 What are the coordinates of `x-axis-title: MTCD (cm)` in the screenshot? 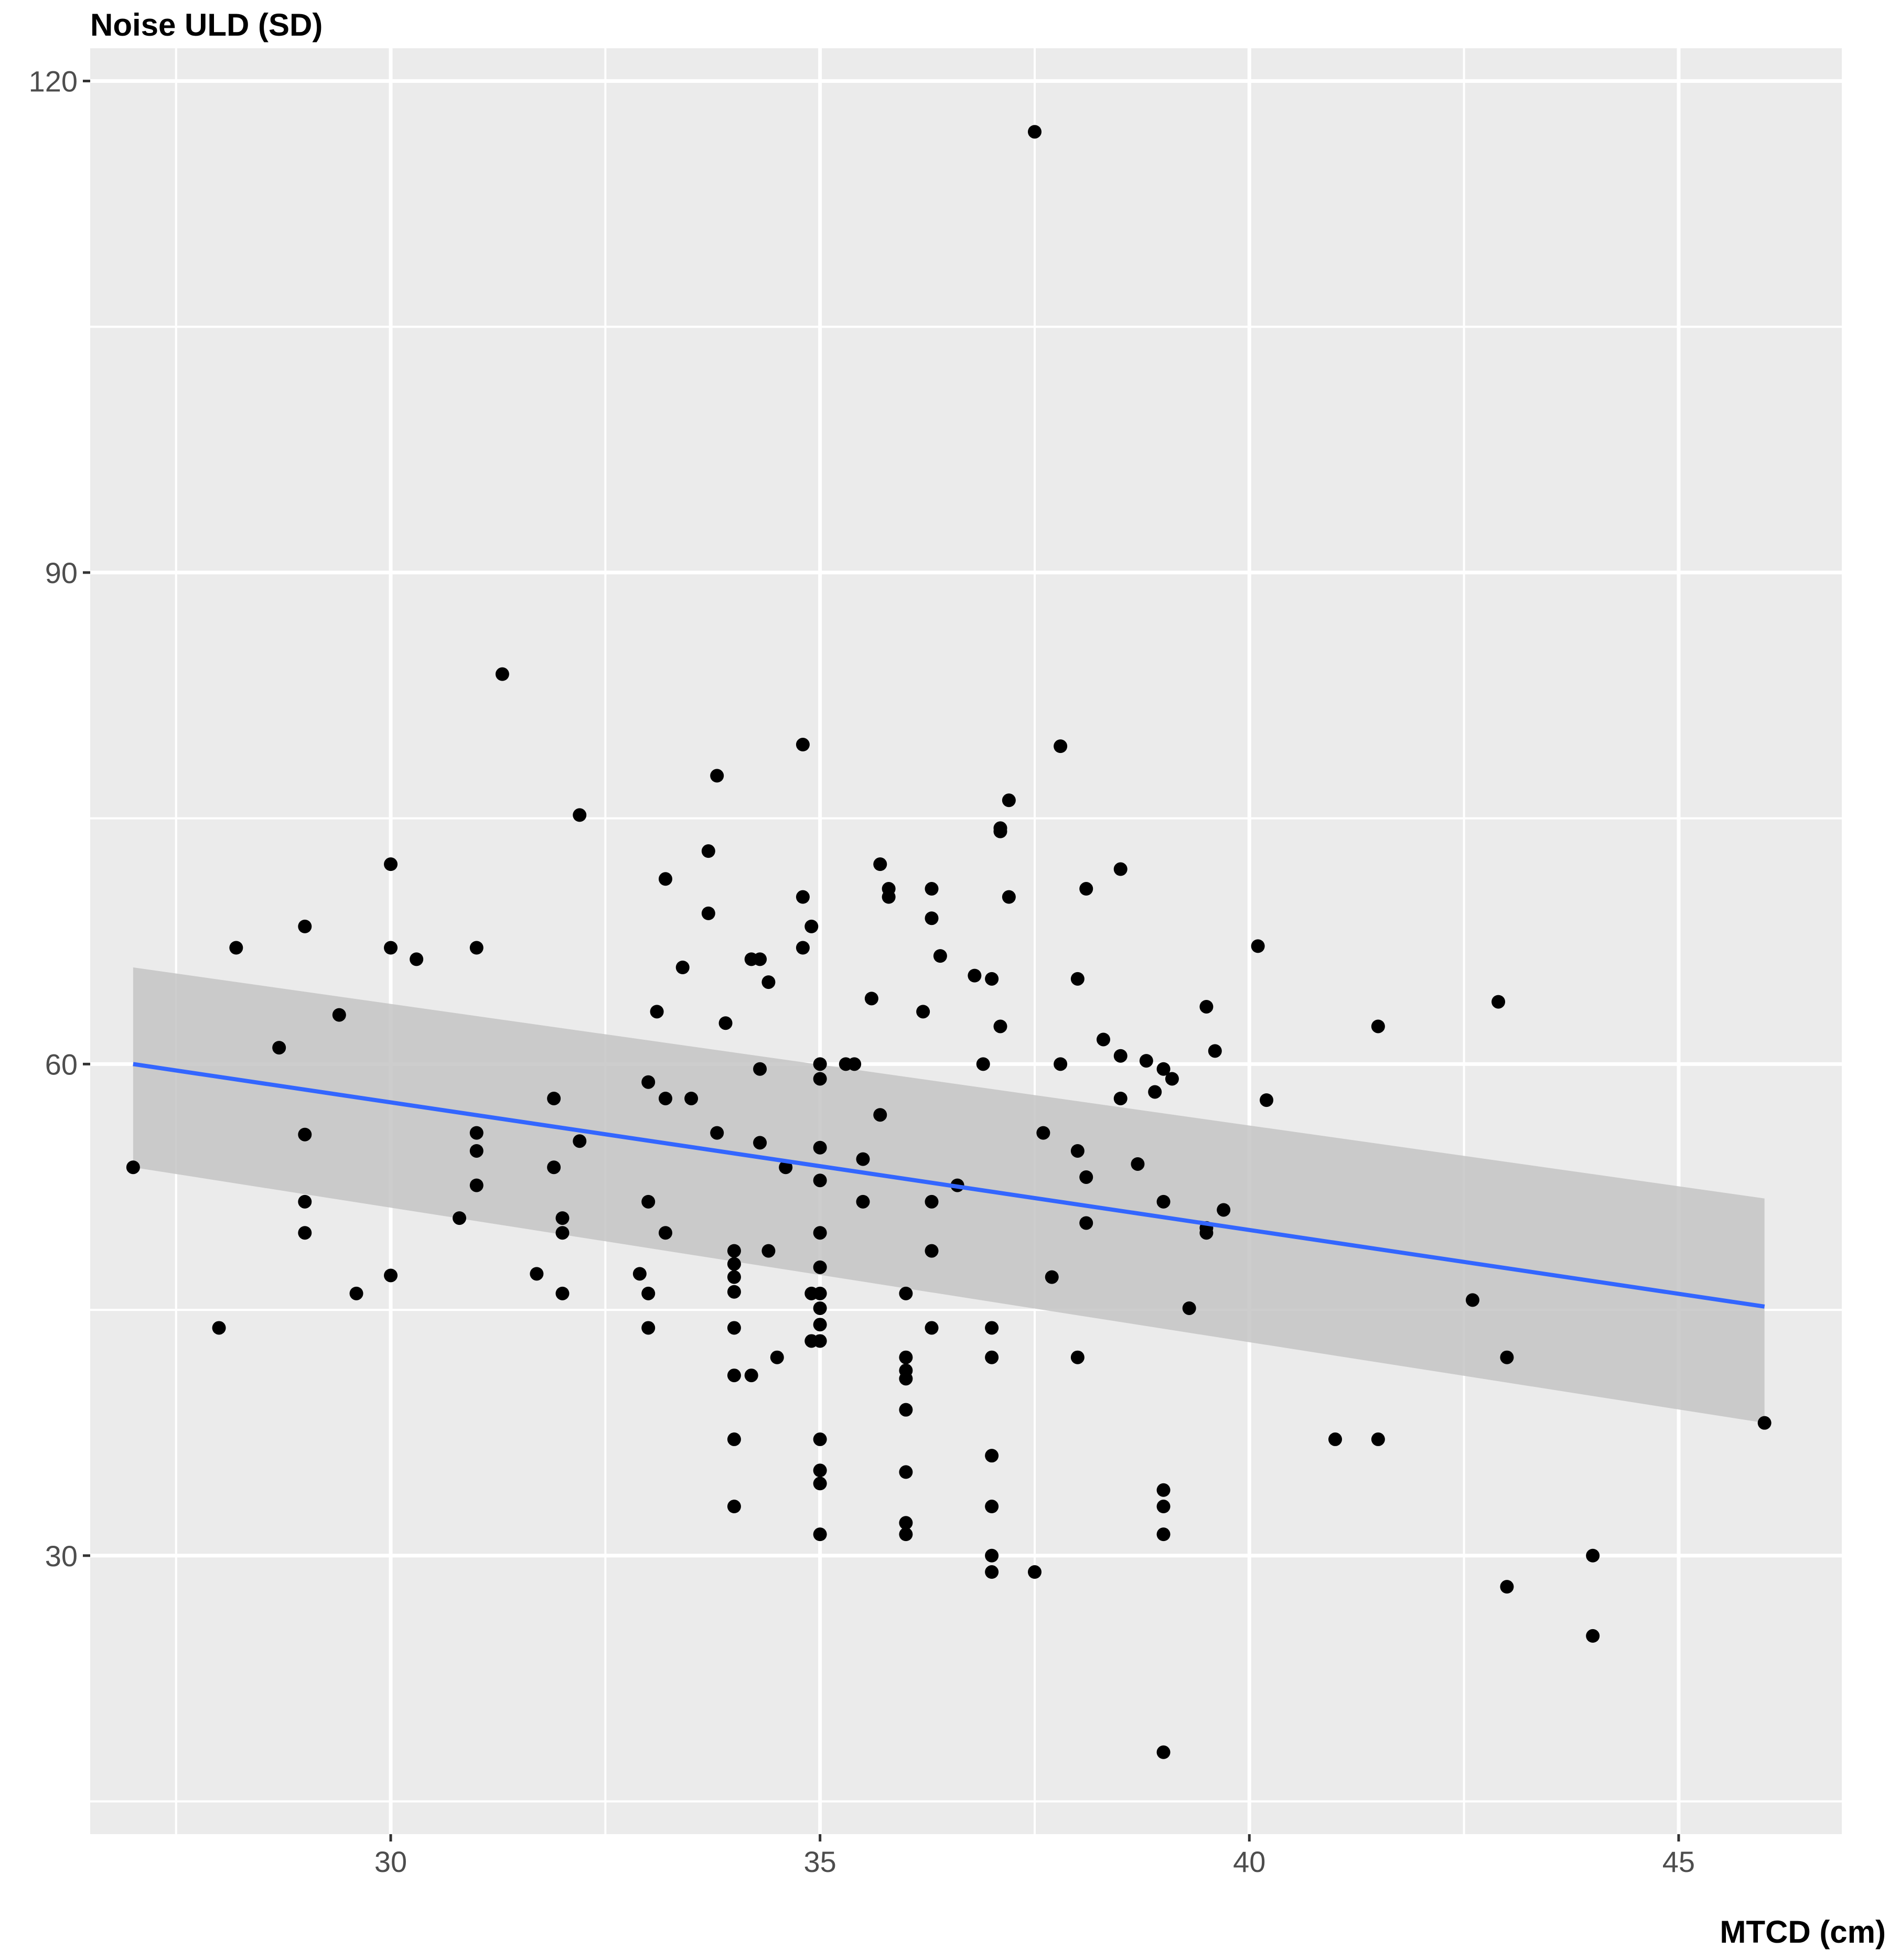 It's located at (1803, 1932).